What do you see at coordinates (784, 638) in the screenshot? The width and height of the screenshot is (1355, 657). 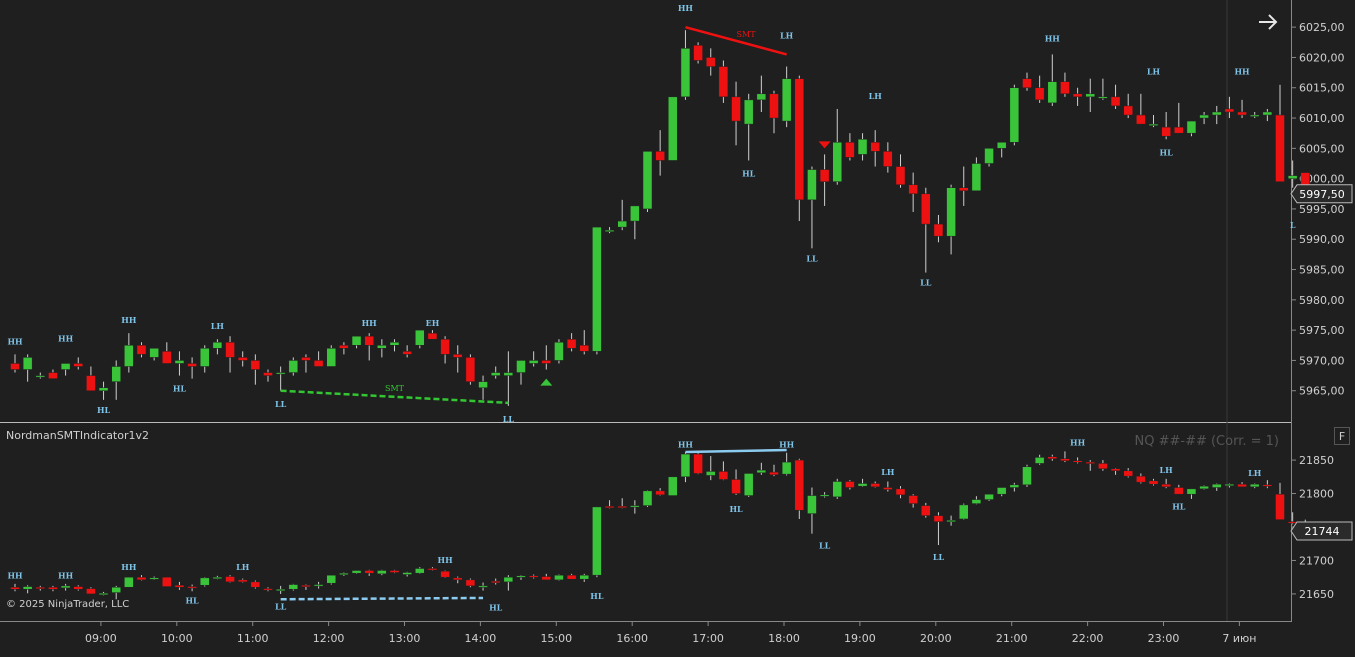 I see `x-tick-label: 18:00` at bounding box center [784, 638].